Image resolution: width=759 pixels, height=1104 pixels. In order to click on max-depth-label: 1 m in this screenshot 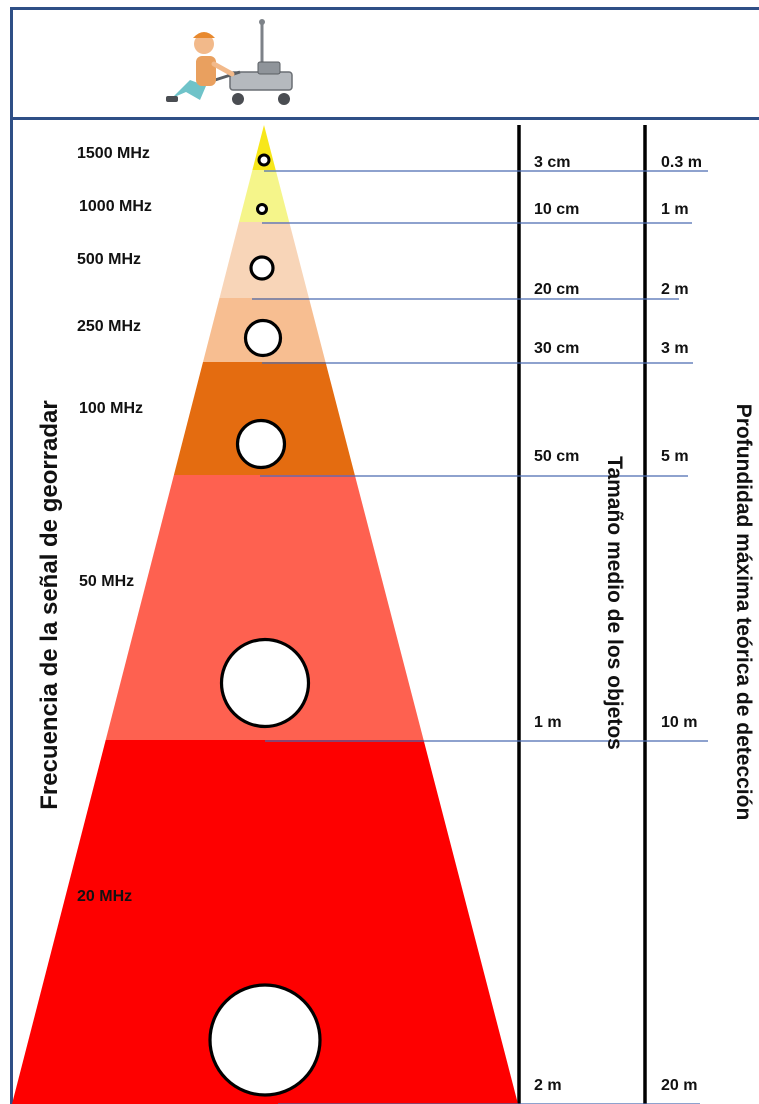, I will do `click(675, 209)`.